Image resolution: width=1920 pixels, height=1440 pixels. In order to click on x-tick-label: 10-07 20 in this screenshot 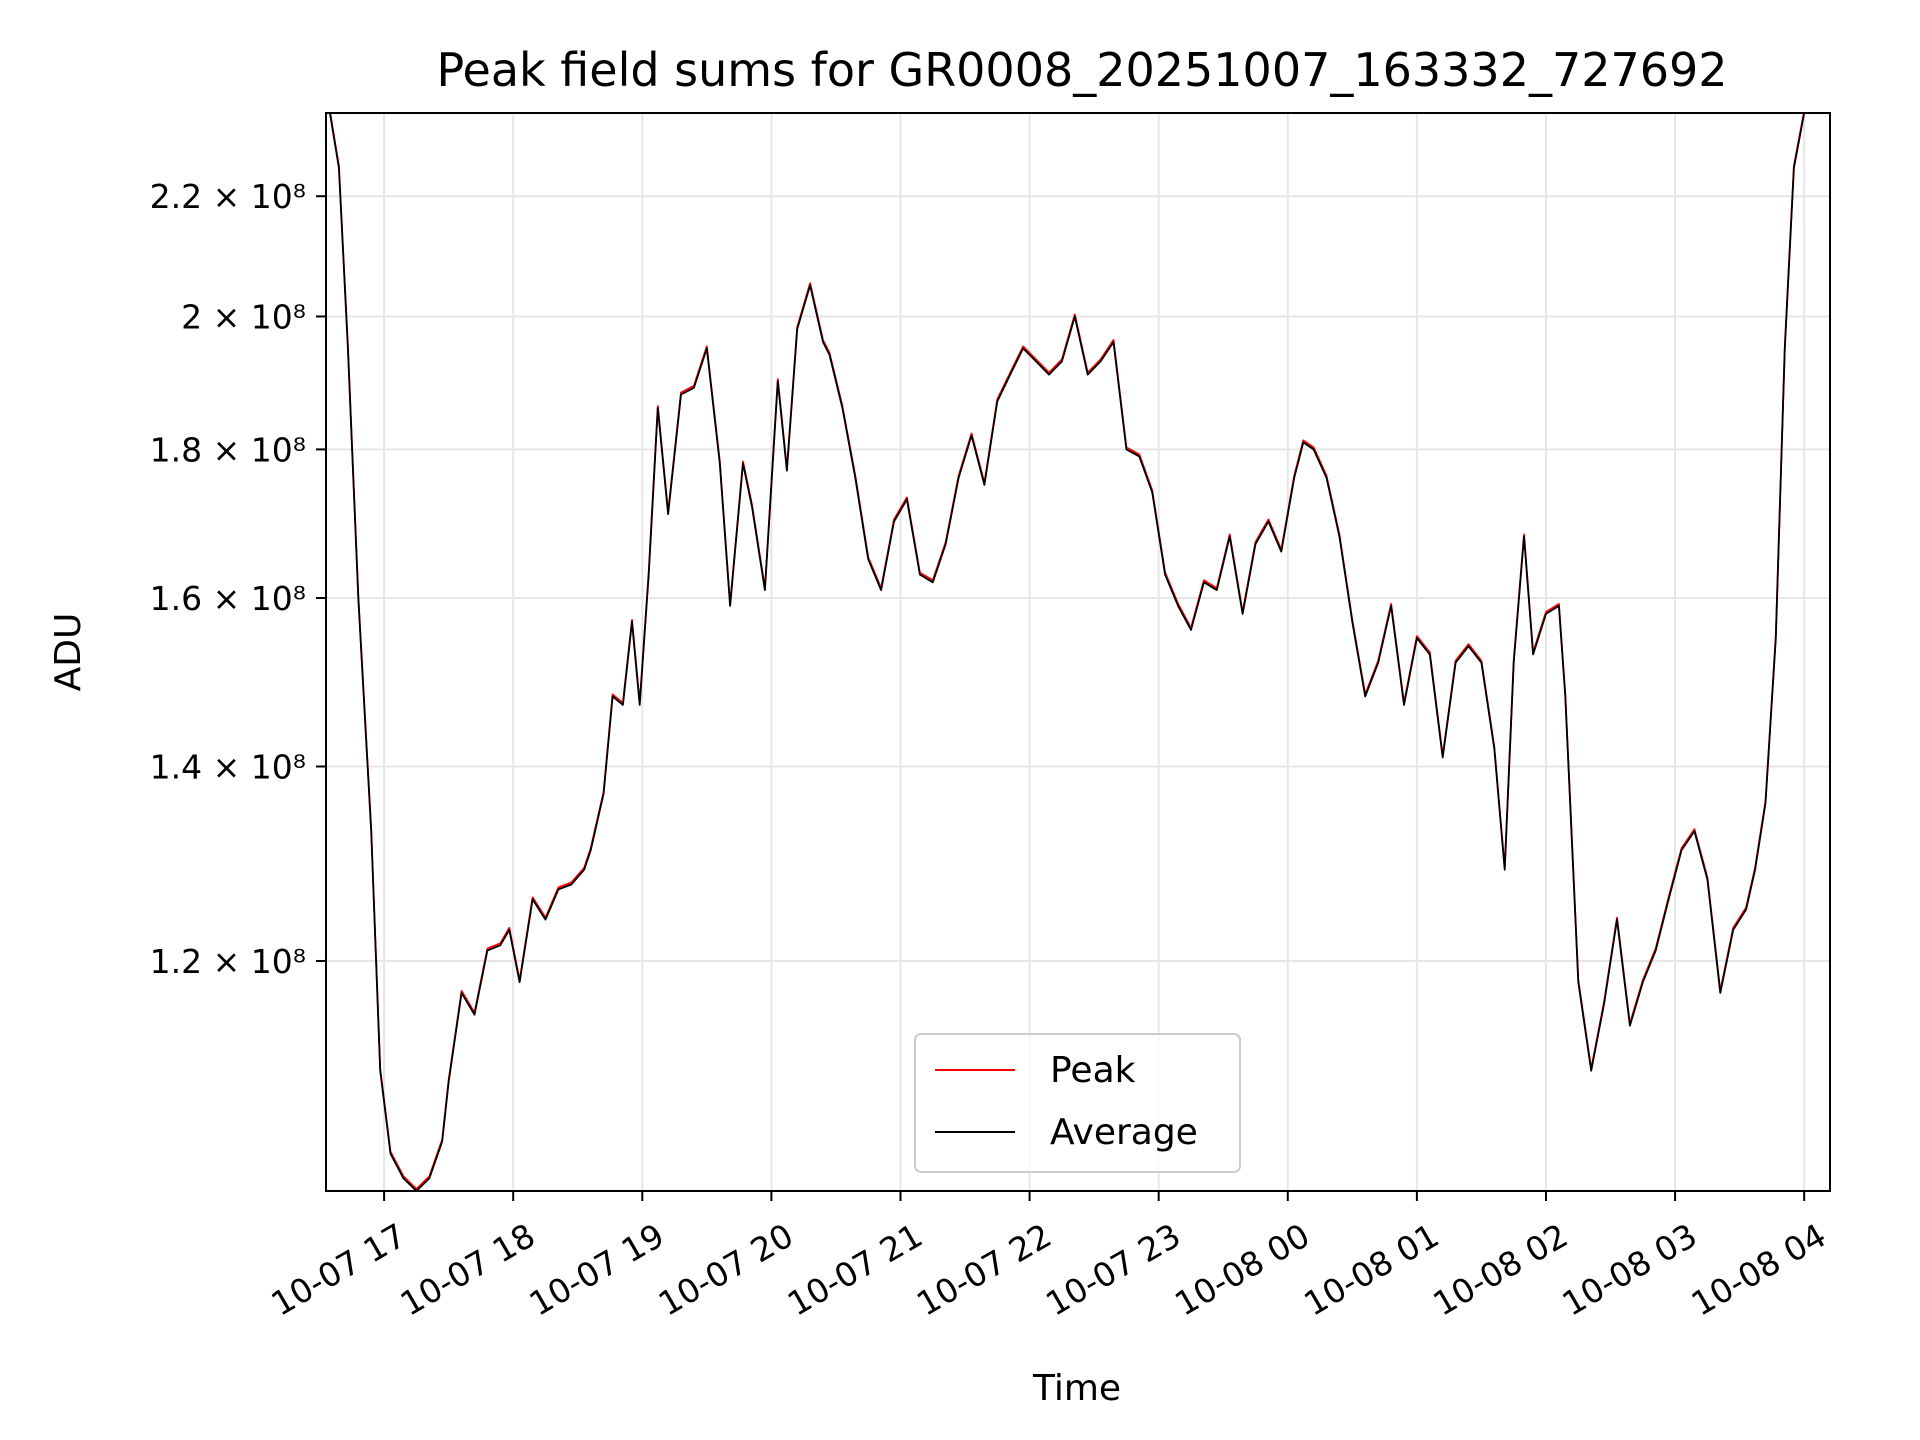, I will do `click(726, 1270)`.